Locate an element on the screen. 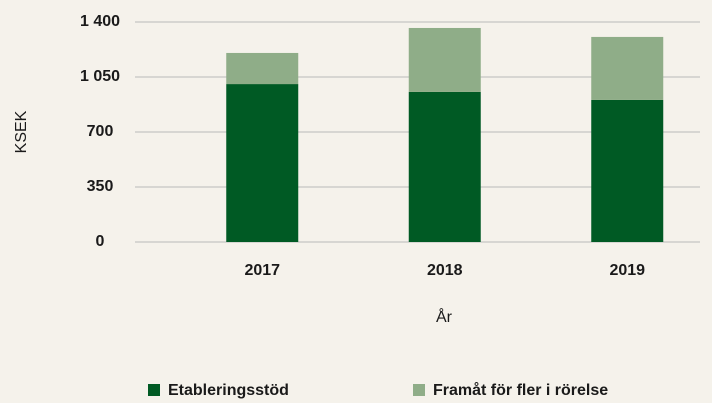  x-tick-label: 2019 is located at coordinates (627, 270).